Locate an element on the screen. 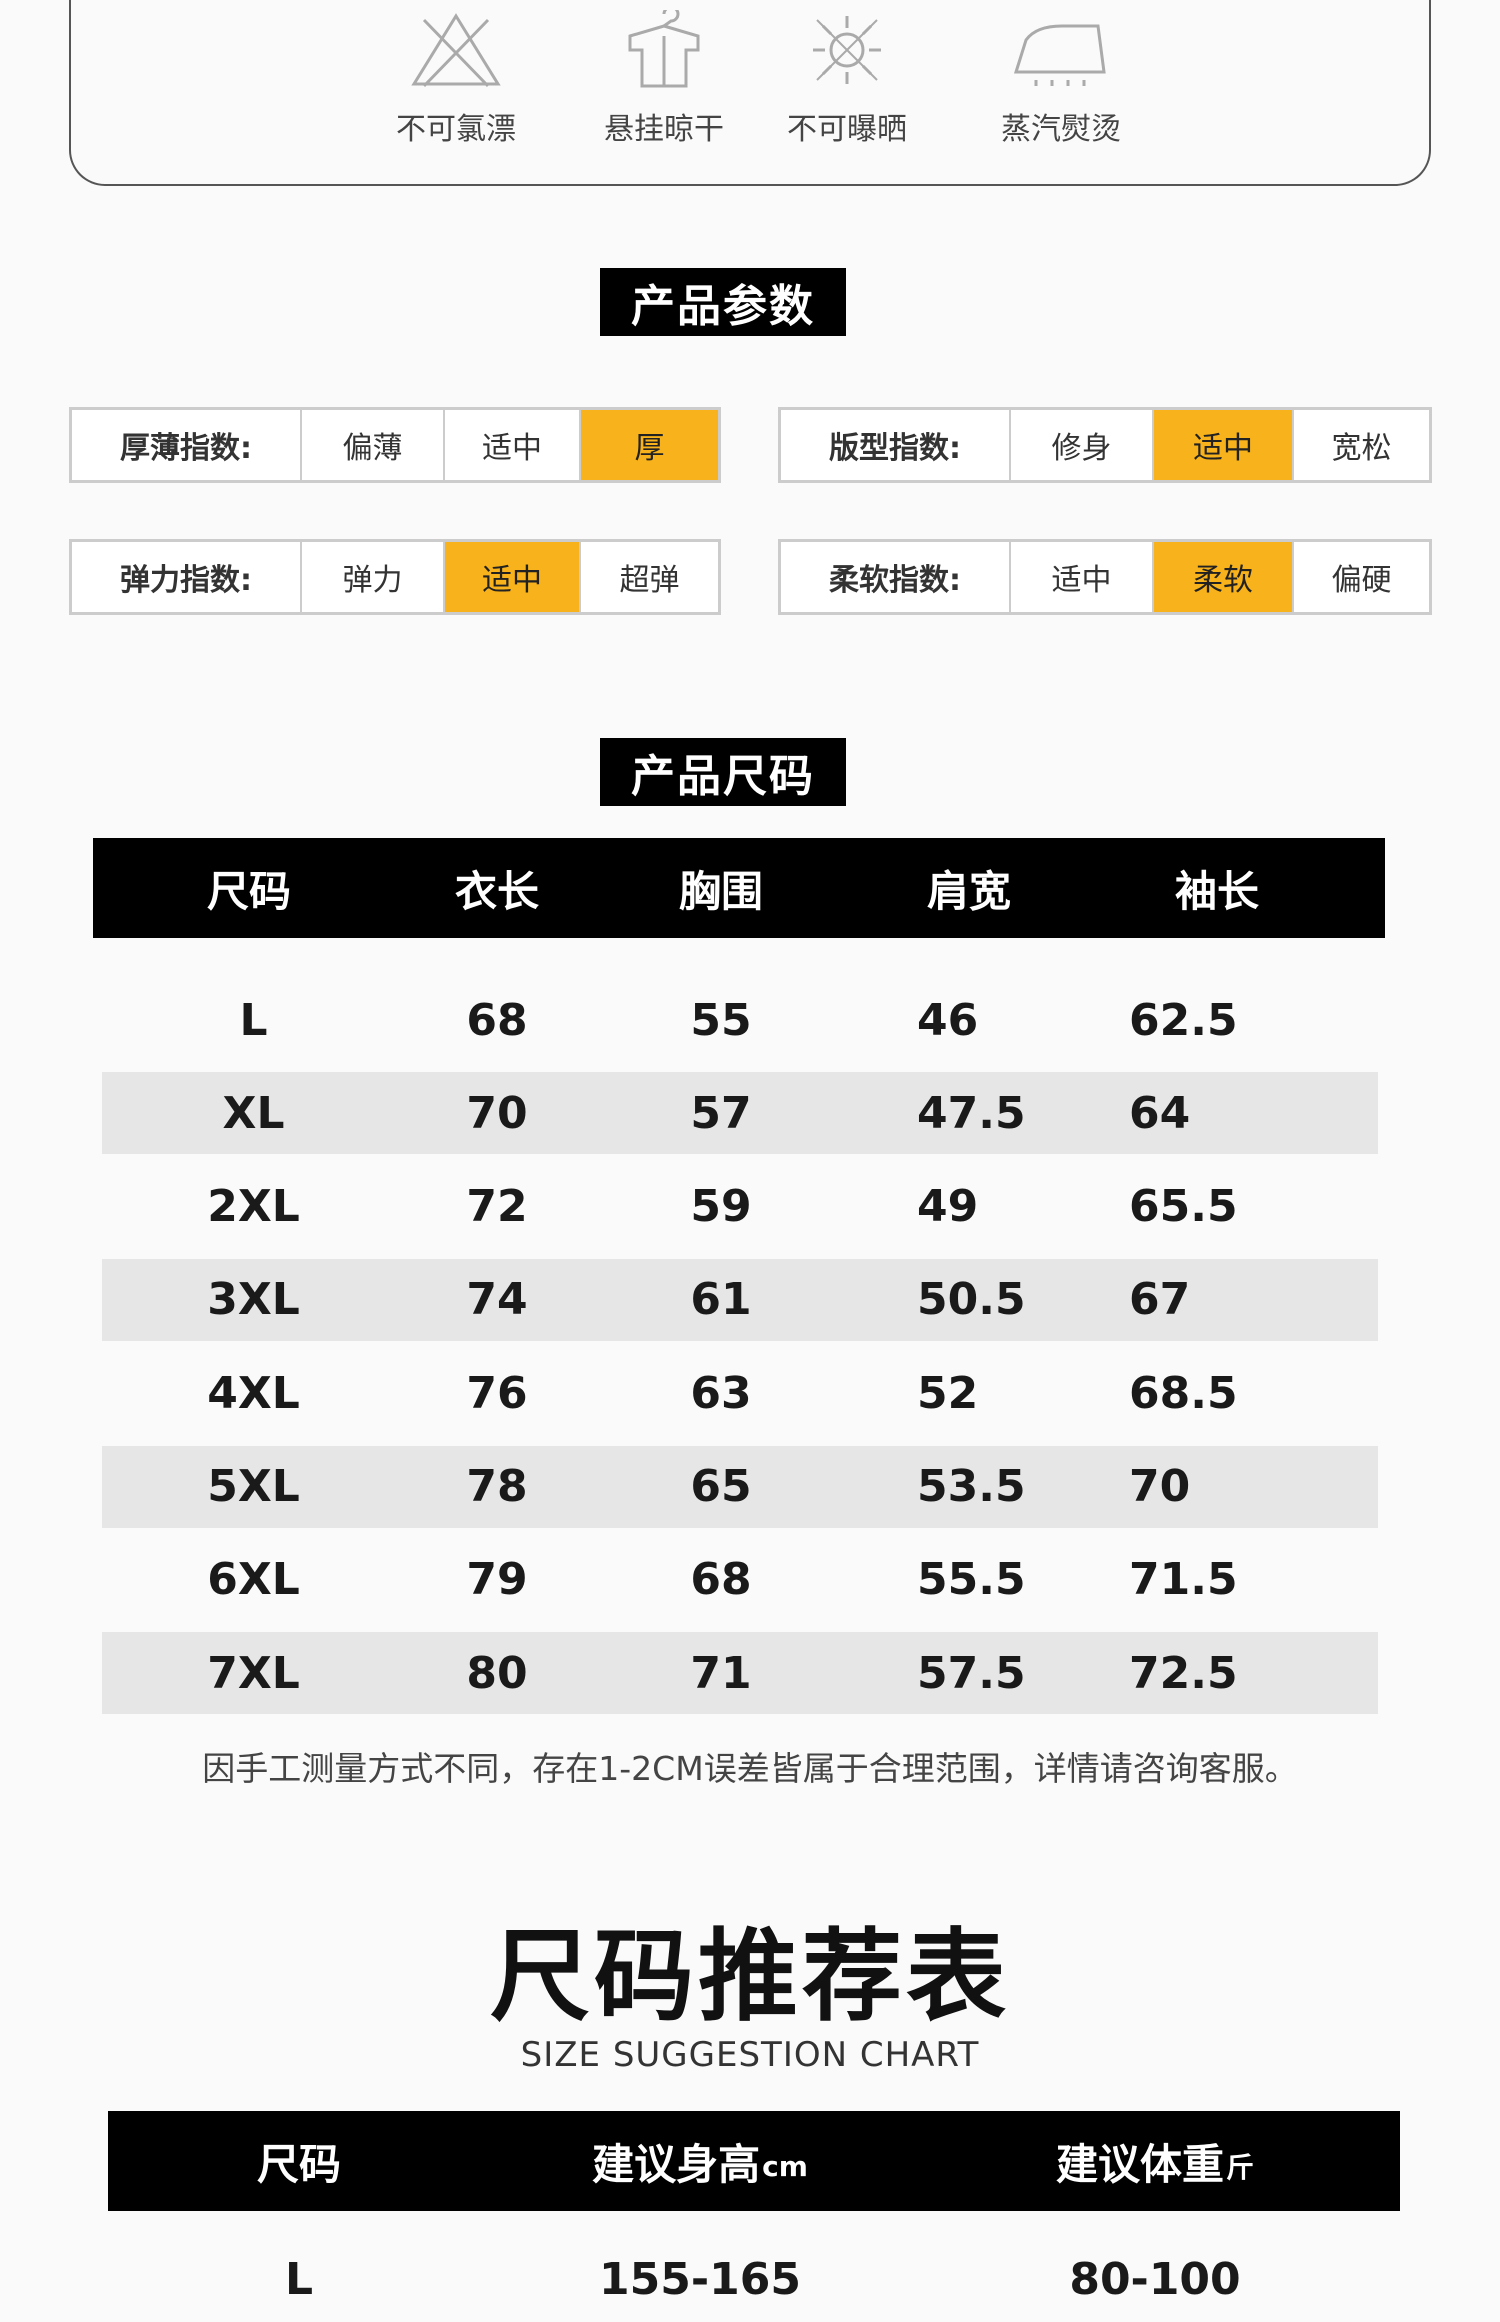  size-cell: 71 is located at coordinates (721, 1673).